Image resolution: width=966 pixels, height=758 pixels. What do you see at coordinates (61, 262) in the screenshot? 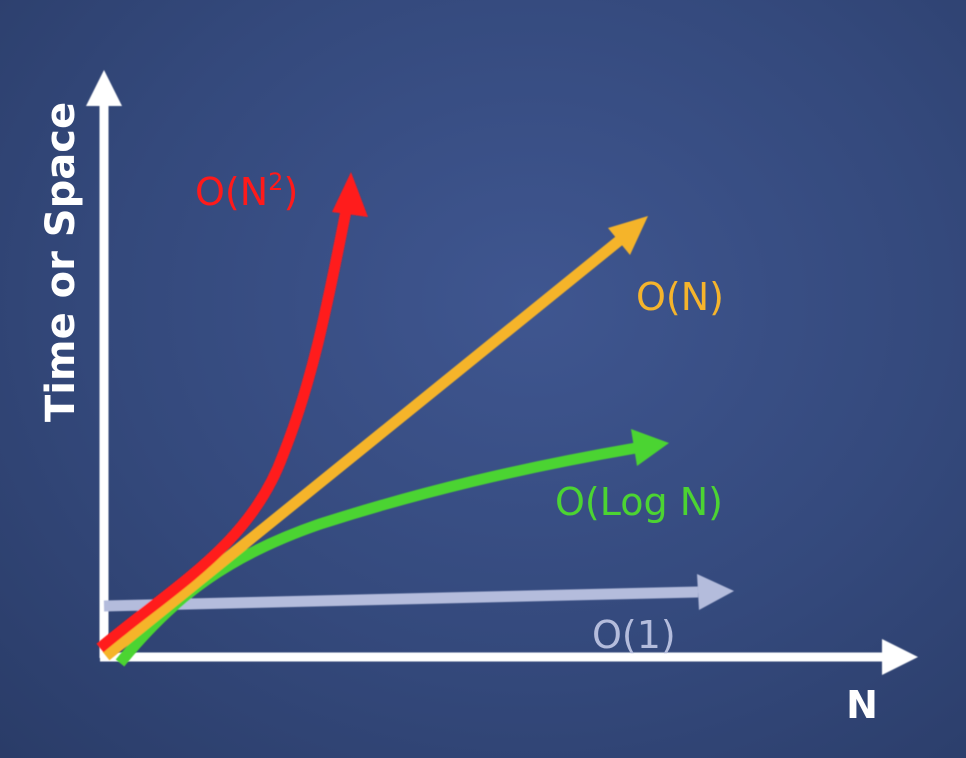
I see `y-axis-label: Time or Space` at bounding box center [61, 262].